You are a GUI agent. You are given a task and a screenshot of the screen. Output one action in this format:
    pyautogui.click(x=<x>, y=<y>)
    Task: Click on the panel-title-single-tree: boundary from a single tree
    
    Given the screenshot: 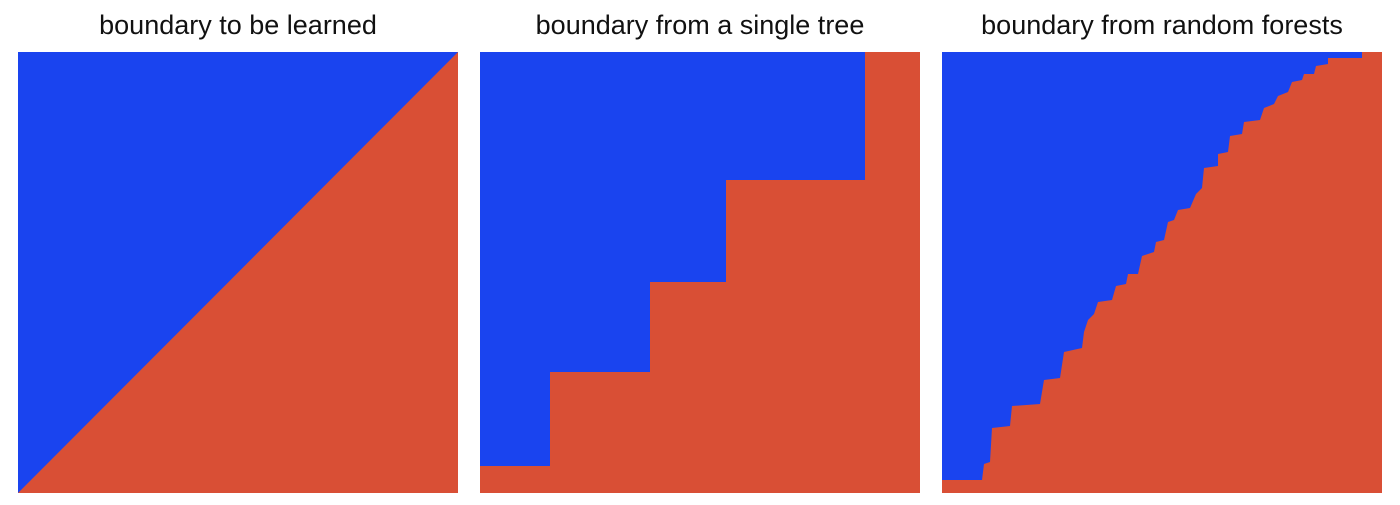 What is the action you would take?
    pyautogui.click(x=700, y=25)
    